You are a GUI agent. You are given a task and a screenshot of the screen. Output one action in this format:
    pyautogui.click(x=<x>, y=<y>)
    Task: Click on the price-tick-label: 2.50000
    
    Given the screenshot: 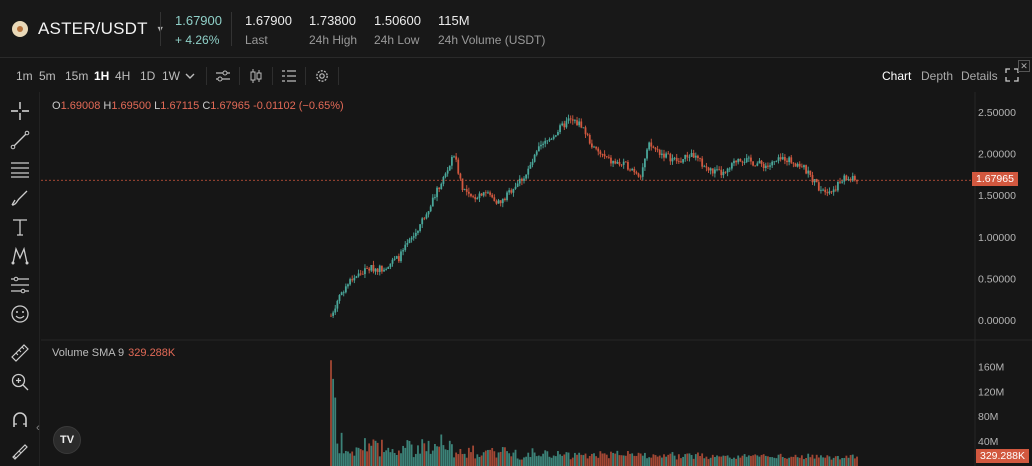 What is the action you would take?
    pyautogui.click(x=997, y=113)
    